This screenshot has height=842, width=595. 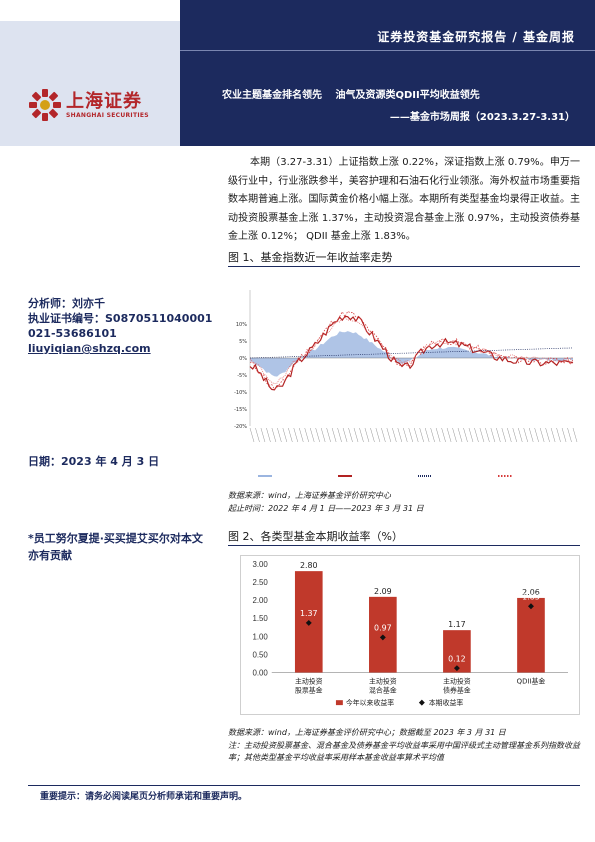 I want to click on figure2-divider, so click(x=404, y=545).